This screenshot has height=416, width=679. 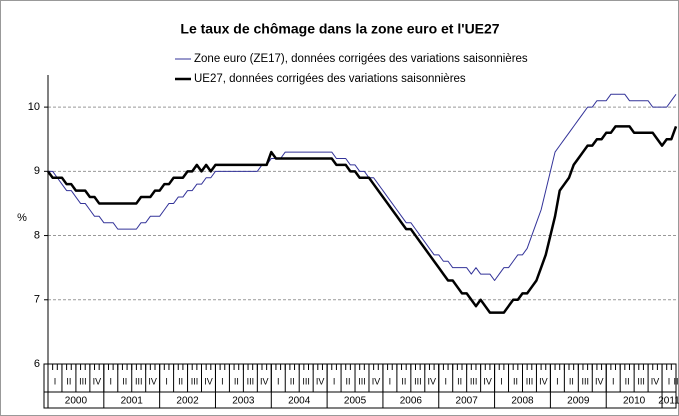 What do you see at coordinates (187, 401) in the screenshot?
I see `year-label: 2002` at bounding box center [187, 401].